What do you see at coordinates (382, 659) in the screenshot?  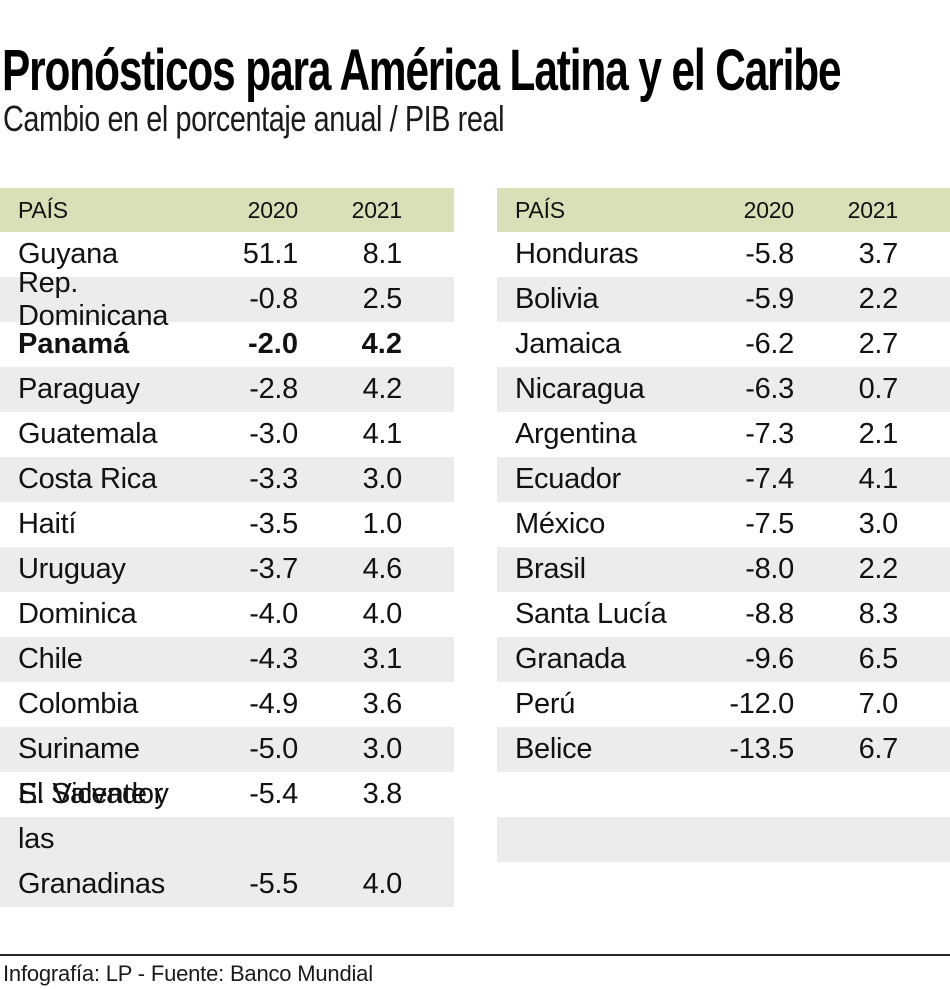 I see `value-2021-cell: 3.1` at bounding box center [382, 659].